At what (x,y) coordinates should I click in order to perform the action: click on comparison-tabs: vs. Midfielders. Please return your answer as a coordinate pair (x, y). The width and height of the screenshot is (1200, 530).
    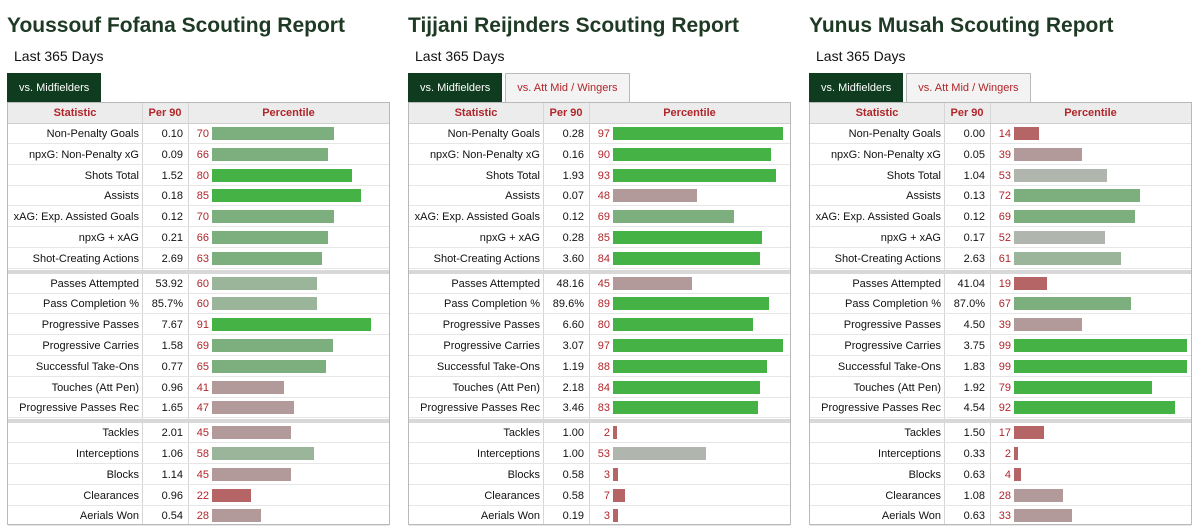
    Looking at the image, I should click on (55, 87).